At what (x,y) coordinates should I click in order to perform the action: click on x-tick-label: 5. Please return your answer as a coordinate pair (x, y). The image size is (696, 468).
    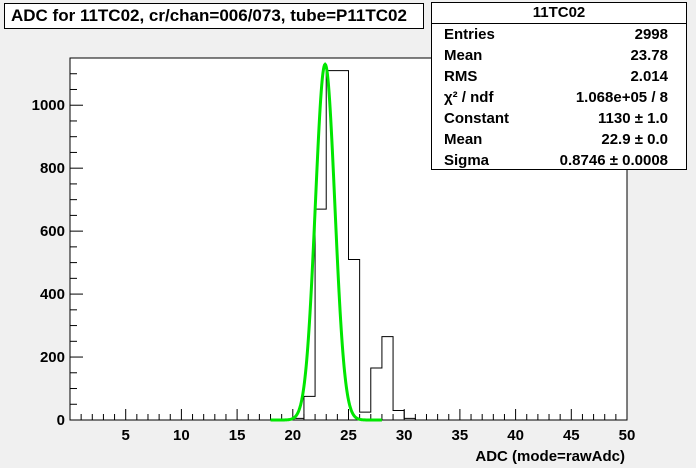
    Looking at the image, I should click on (126, 435).